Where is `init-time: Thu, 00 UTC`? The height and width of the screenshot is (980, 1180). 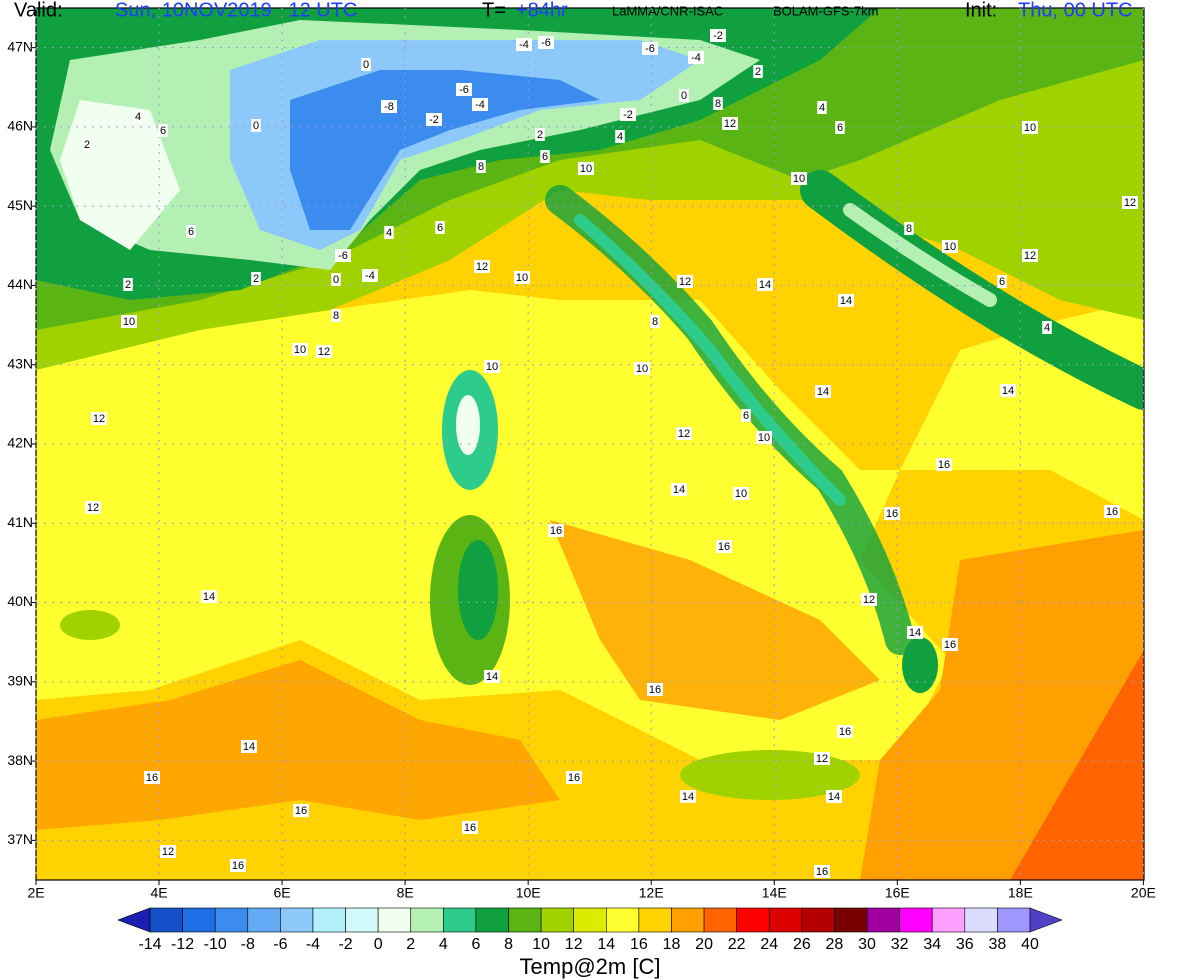 init-time: Thu, 00 UTC is located at coordinates (1075, 10).